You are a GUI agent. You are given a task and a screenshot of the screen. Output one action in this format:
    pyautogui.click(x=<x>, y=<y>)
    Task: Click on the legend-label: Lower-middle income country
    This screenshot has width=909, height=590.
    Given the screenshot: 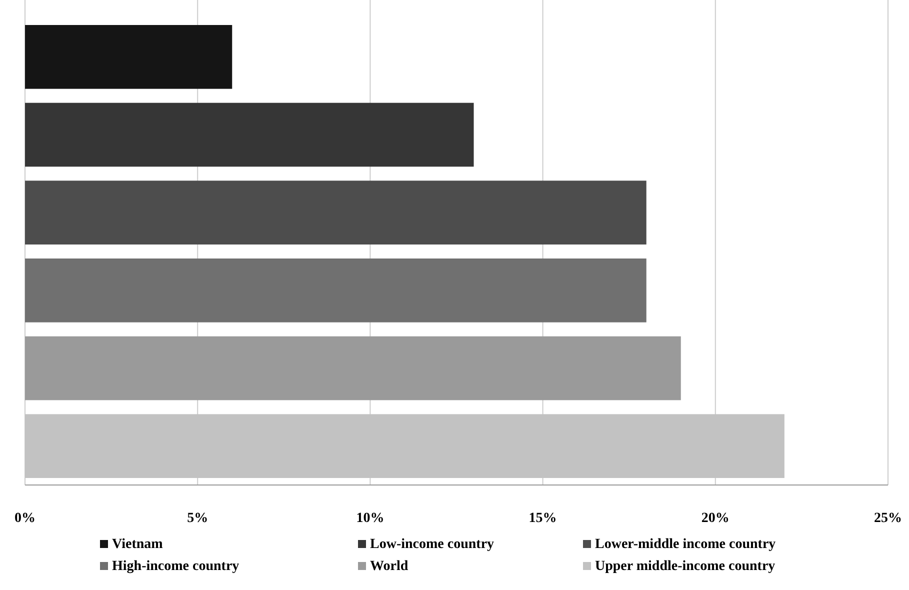 What is the action you would take?
    pyautogui.click(x=685, y=544)
    